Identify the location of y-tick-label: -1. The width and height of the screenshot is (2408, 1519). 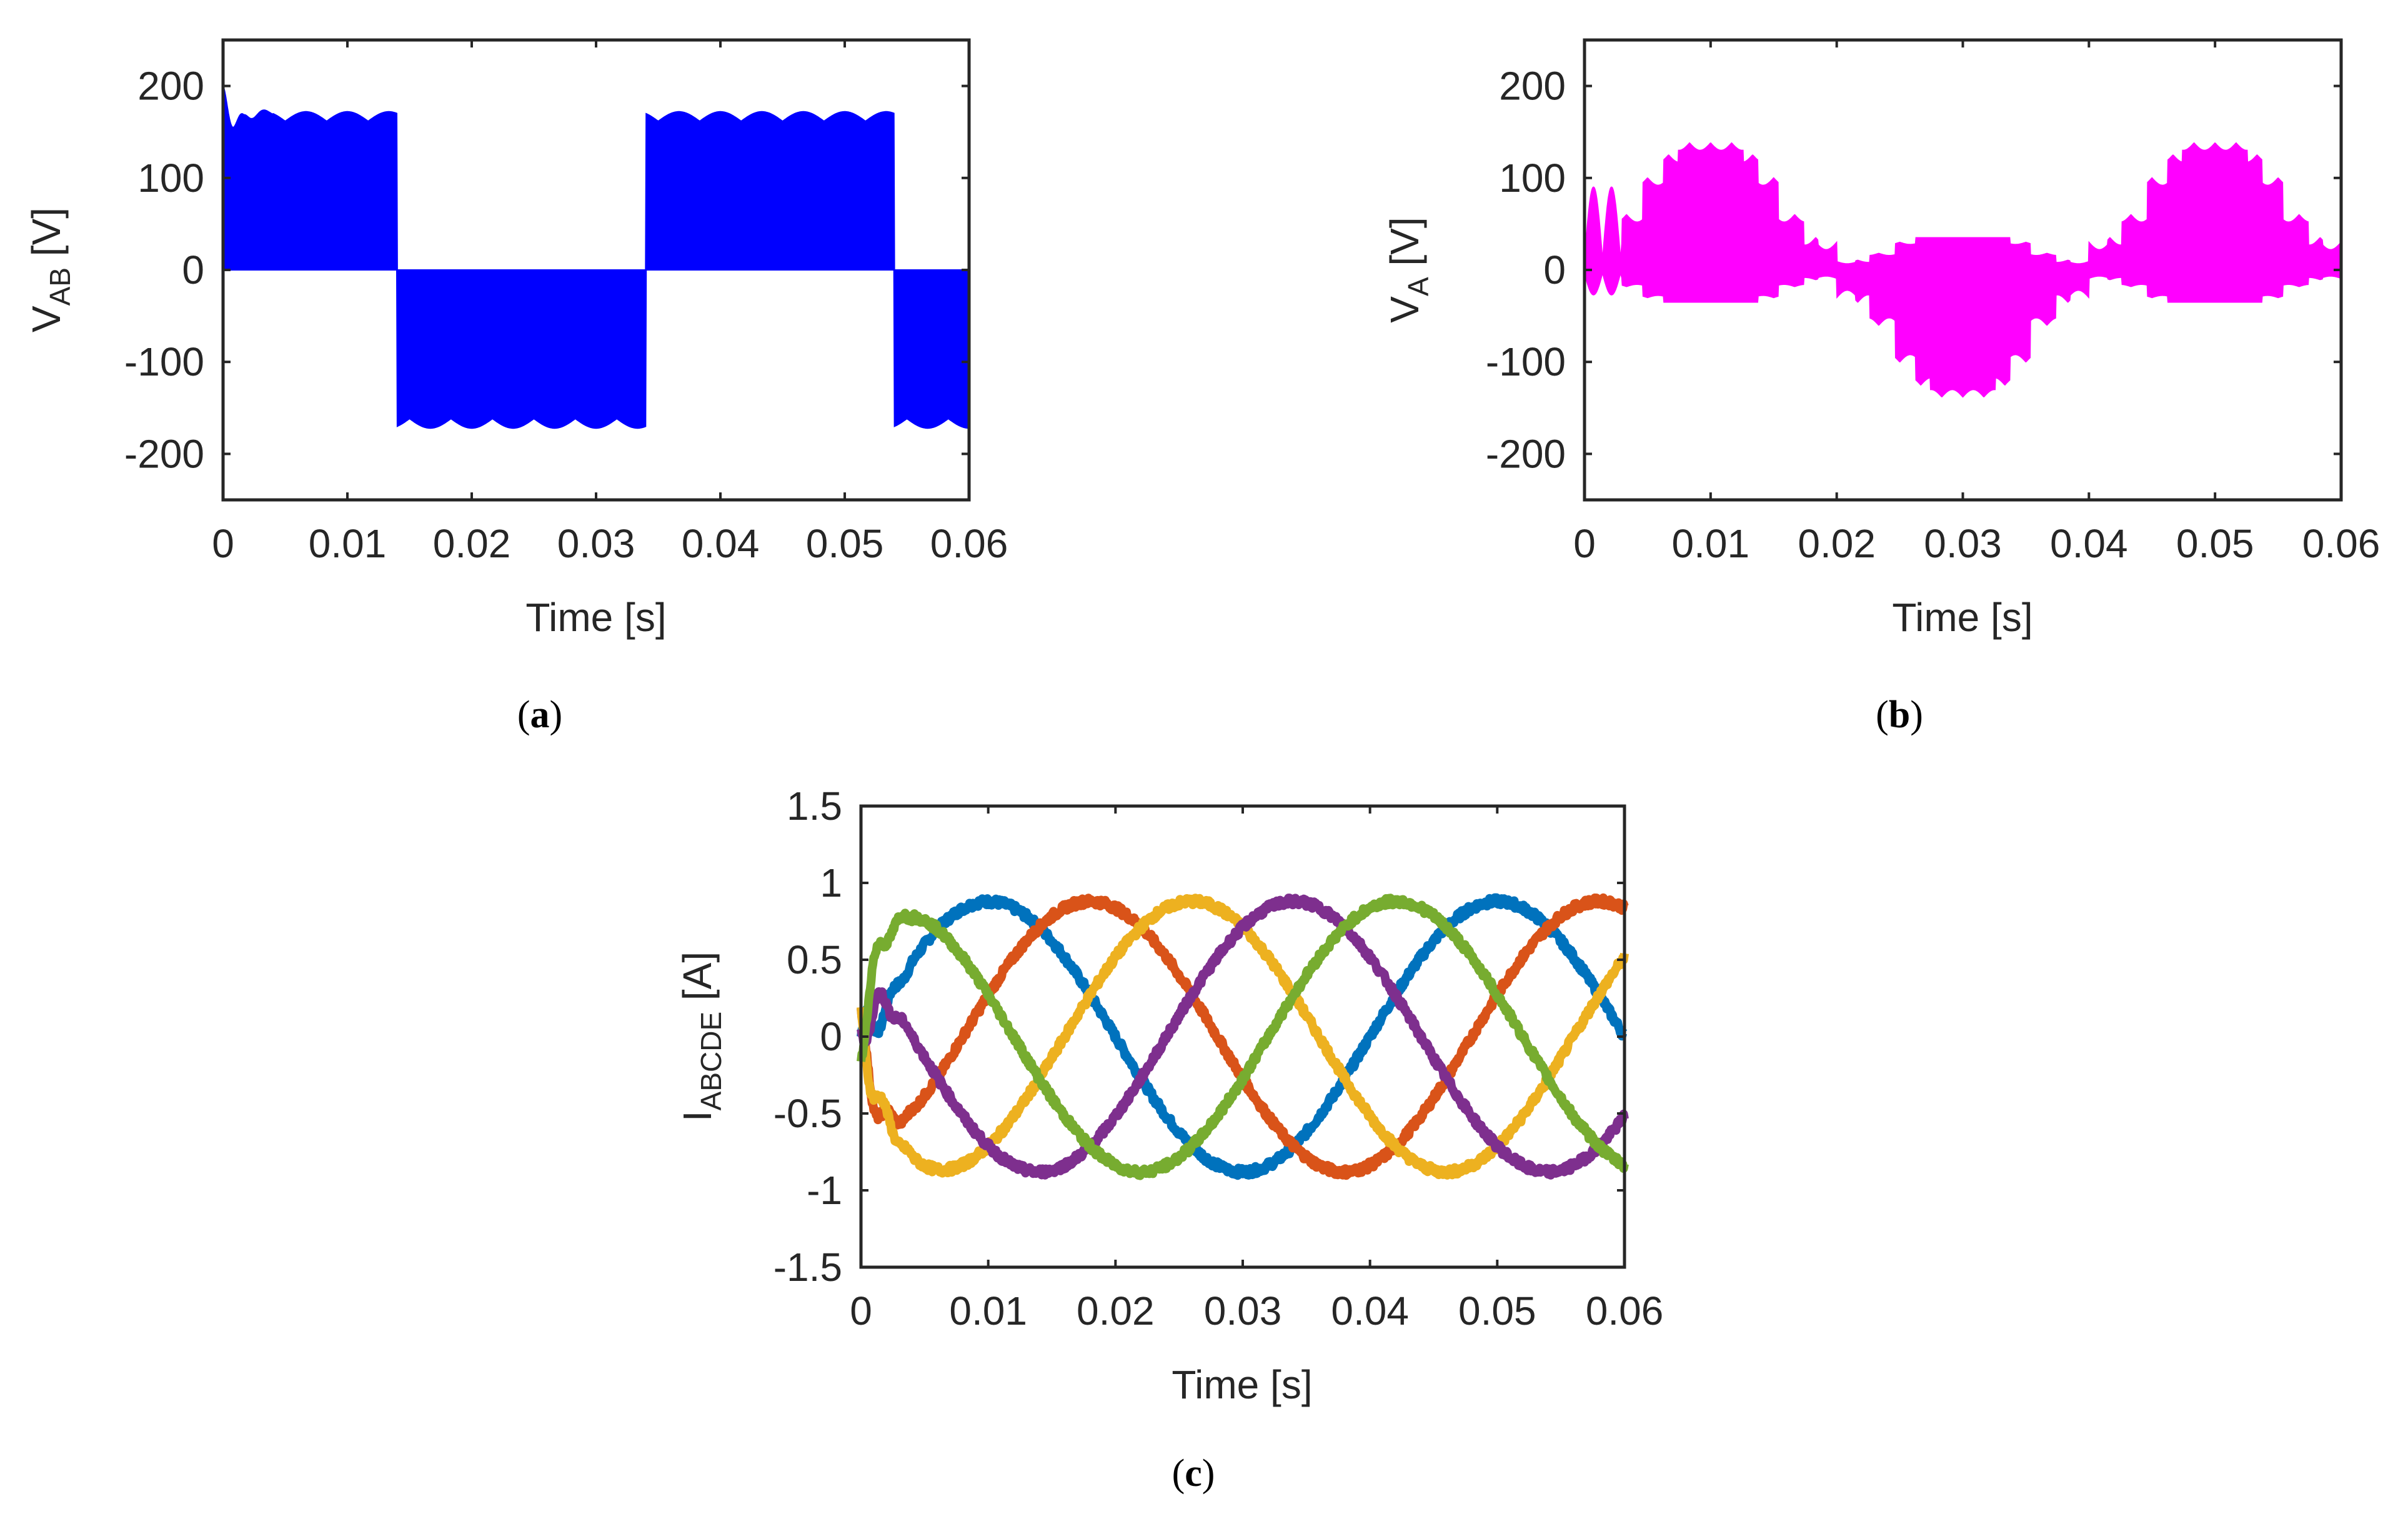
(824, 1190).